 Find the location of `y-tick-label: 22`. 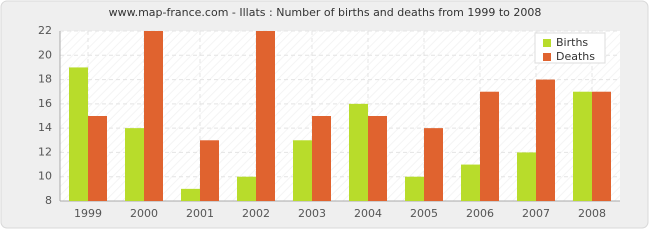

y-tick-label: 22 is located at coordinates (45, 30).